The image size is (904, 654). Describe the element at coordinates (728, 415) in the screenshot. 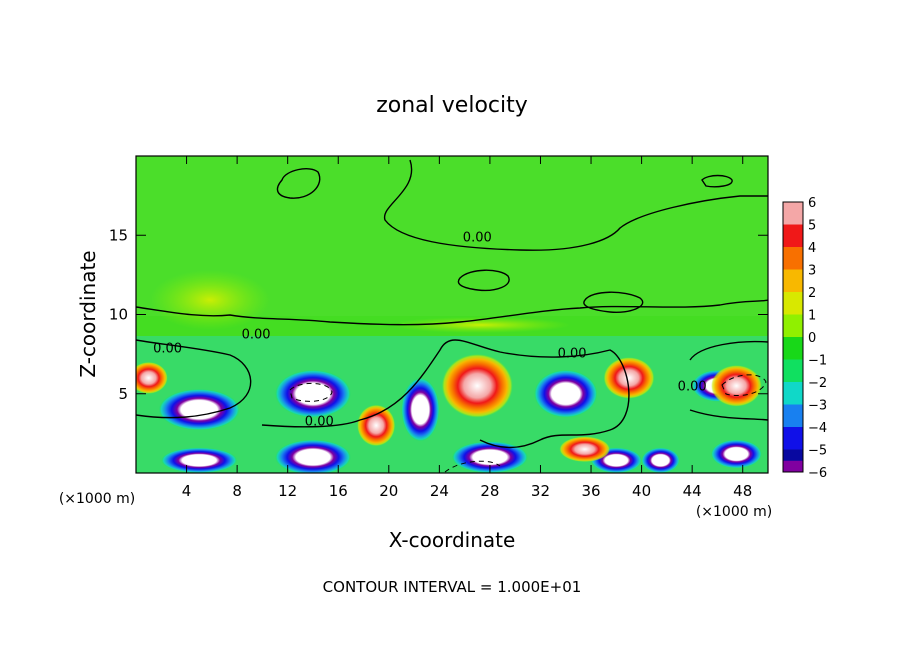

I see `contour-zero-right-low` at that location.